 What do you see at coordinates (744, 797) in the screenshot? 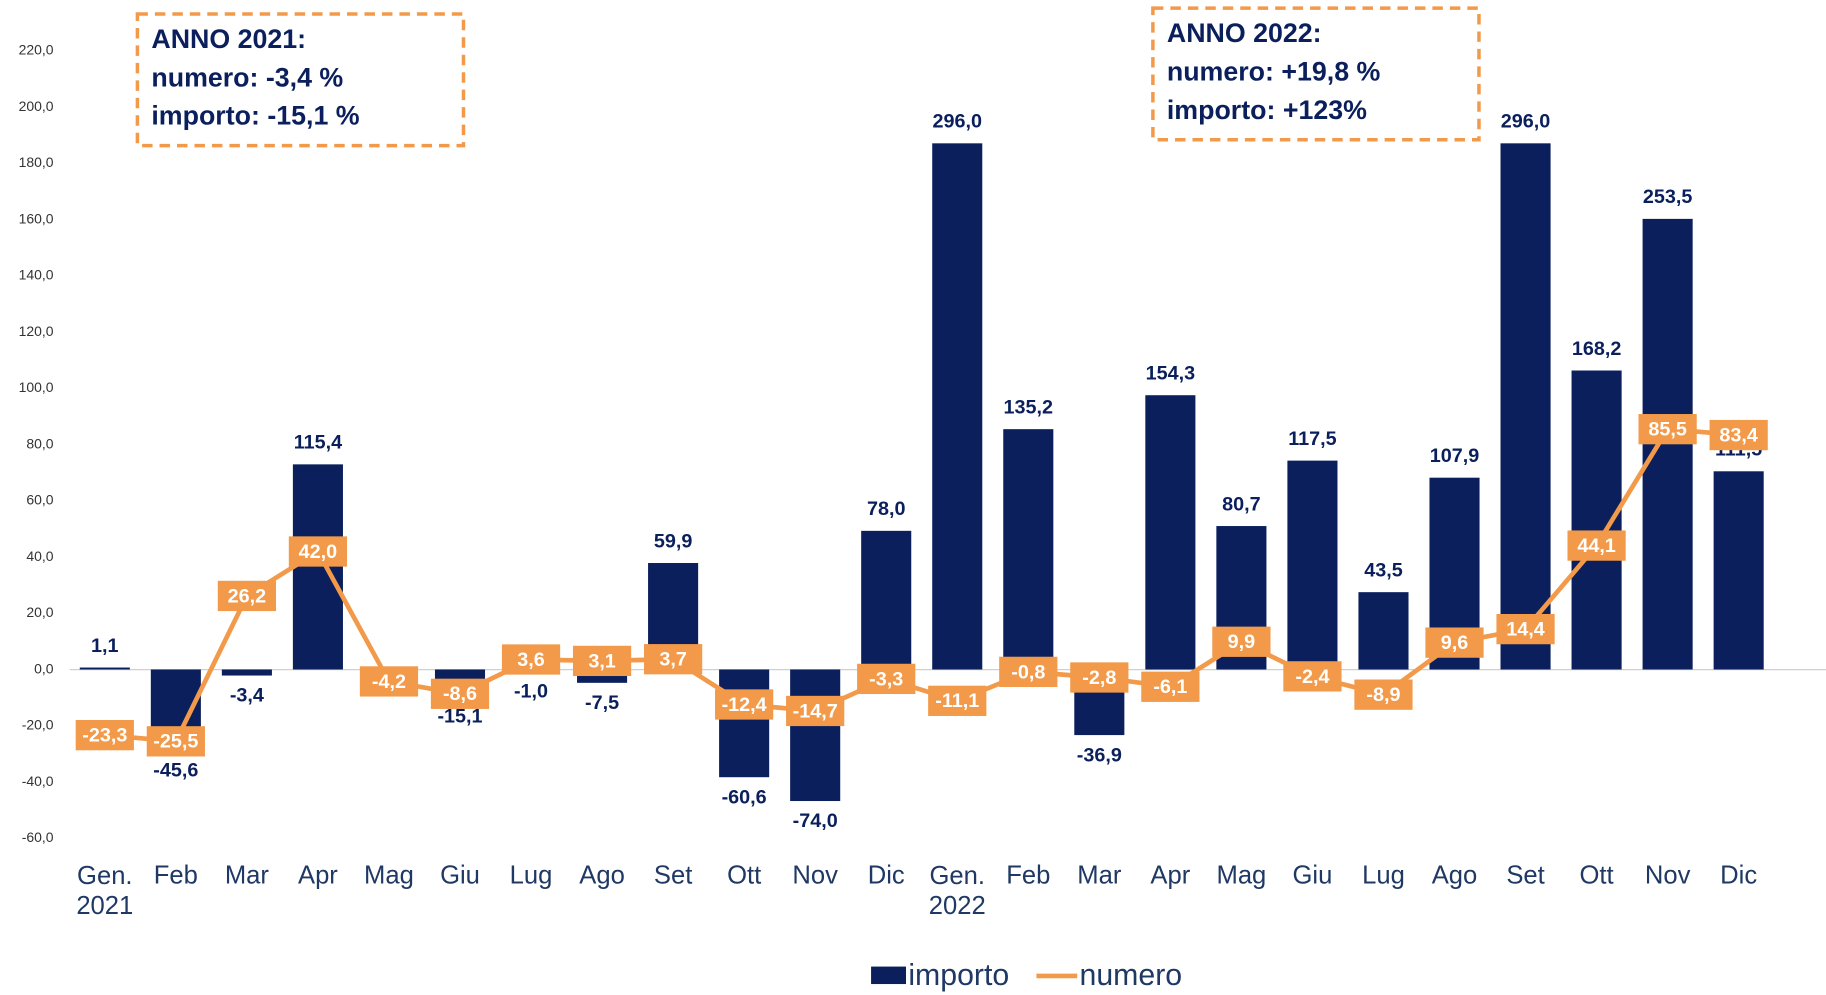
I see `bar-label: -60,6` at bounding box center [744, 797].